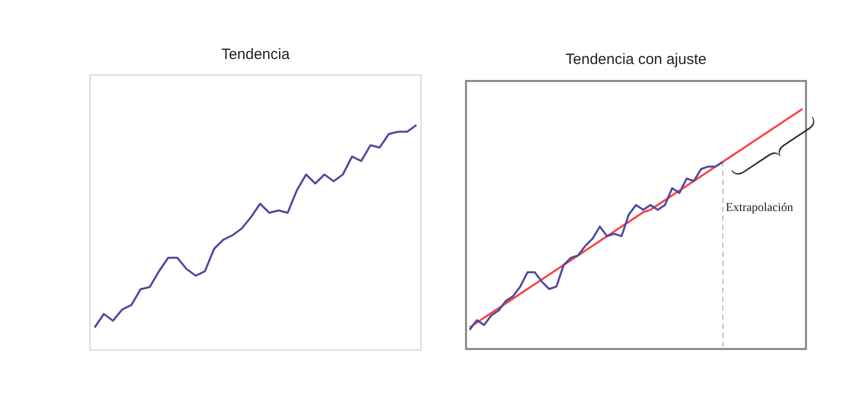  What do you see at coordinates (760, 208) in the screenshot?
I see `annotation: Extrapolación` at bounding box center [760, 208].